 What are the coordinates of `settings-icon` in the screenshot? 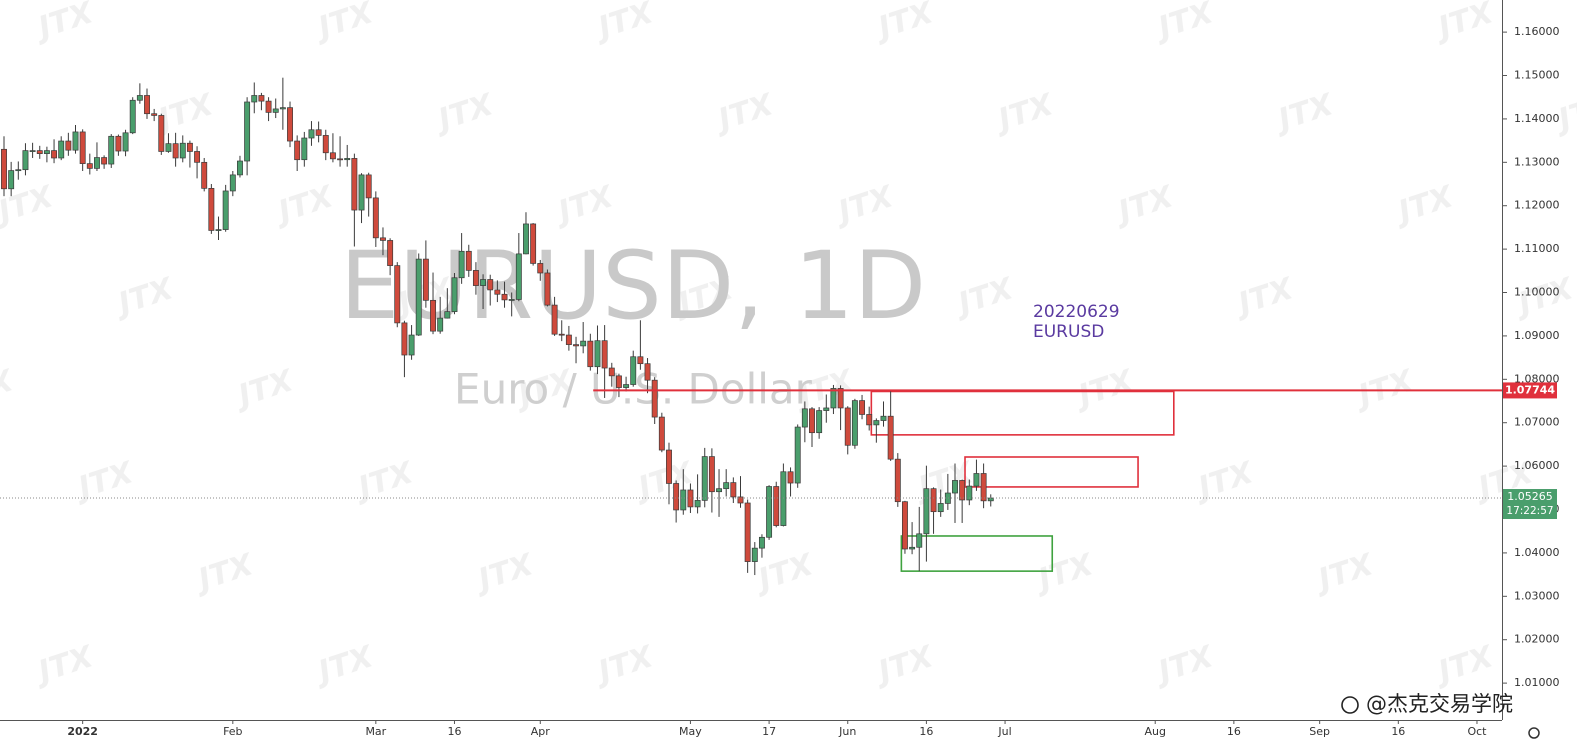 It's located at (1534, 733).